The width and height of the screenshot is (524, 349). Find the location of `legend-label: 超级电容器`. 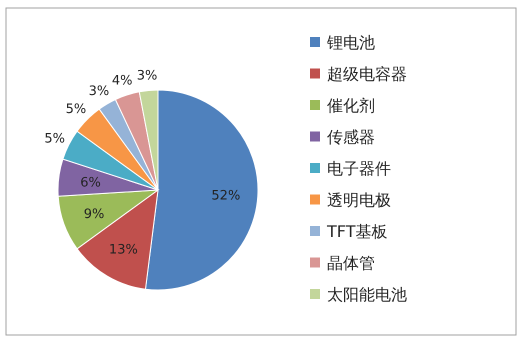

legend-label: 超级电容器 is located at coordinates (367, 74).